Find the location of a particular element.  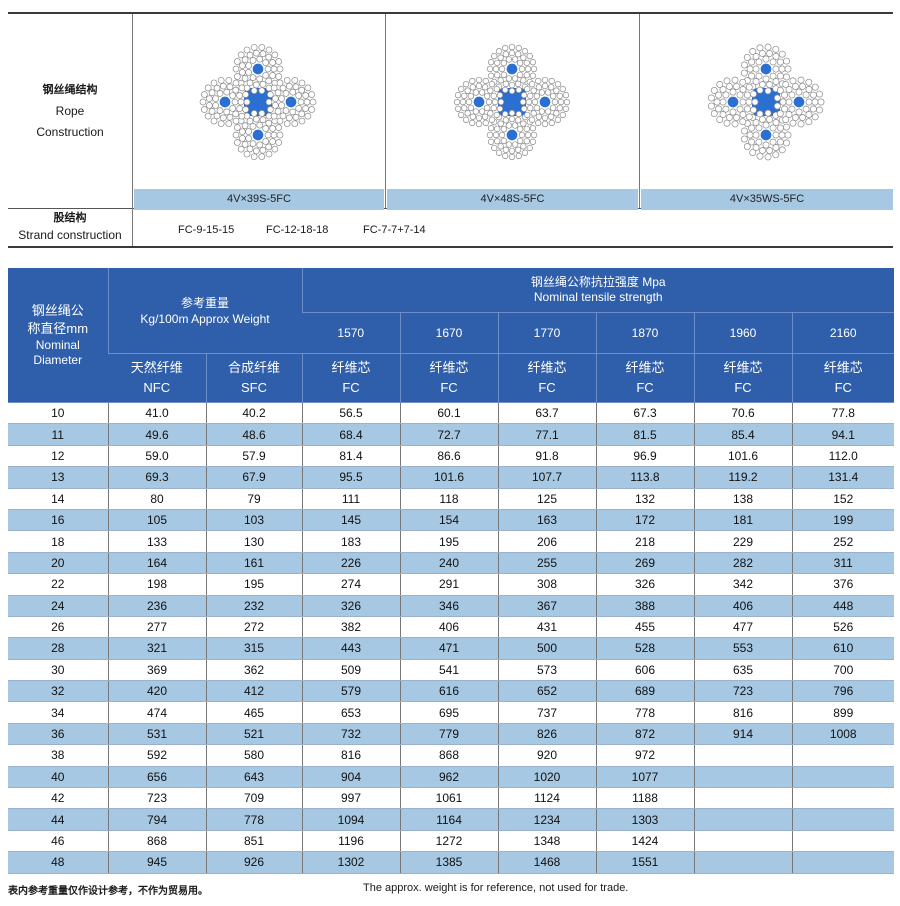

strand-construction-label: 股结构 Strand construction is located at coordinates (70, 227).